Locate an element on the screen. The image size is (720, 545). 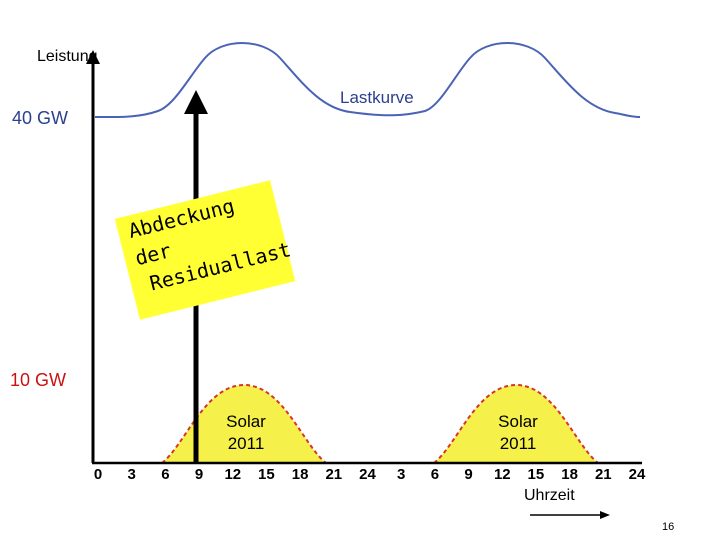
time-arrow-head is located at coordinates (605, 515).